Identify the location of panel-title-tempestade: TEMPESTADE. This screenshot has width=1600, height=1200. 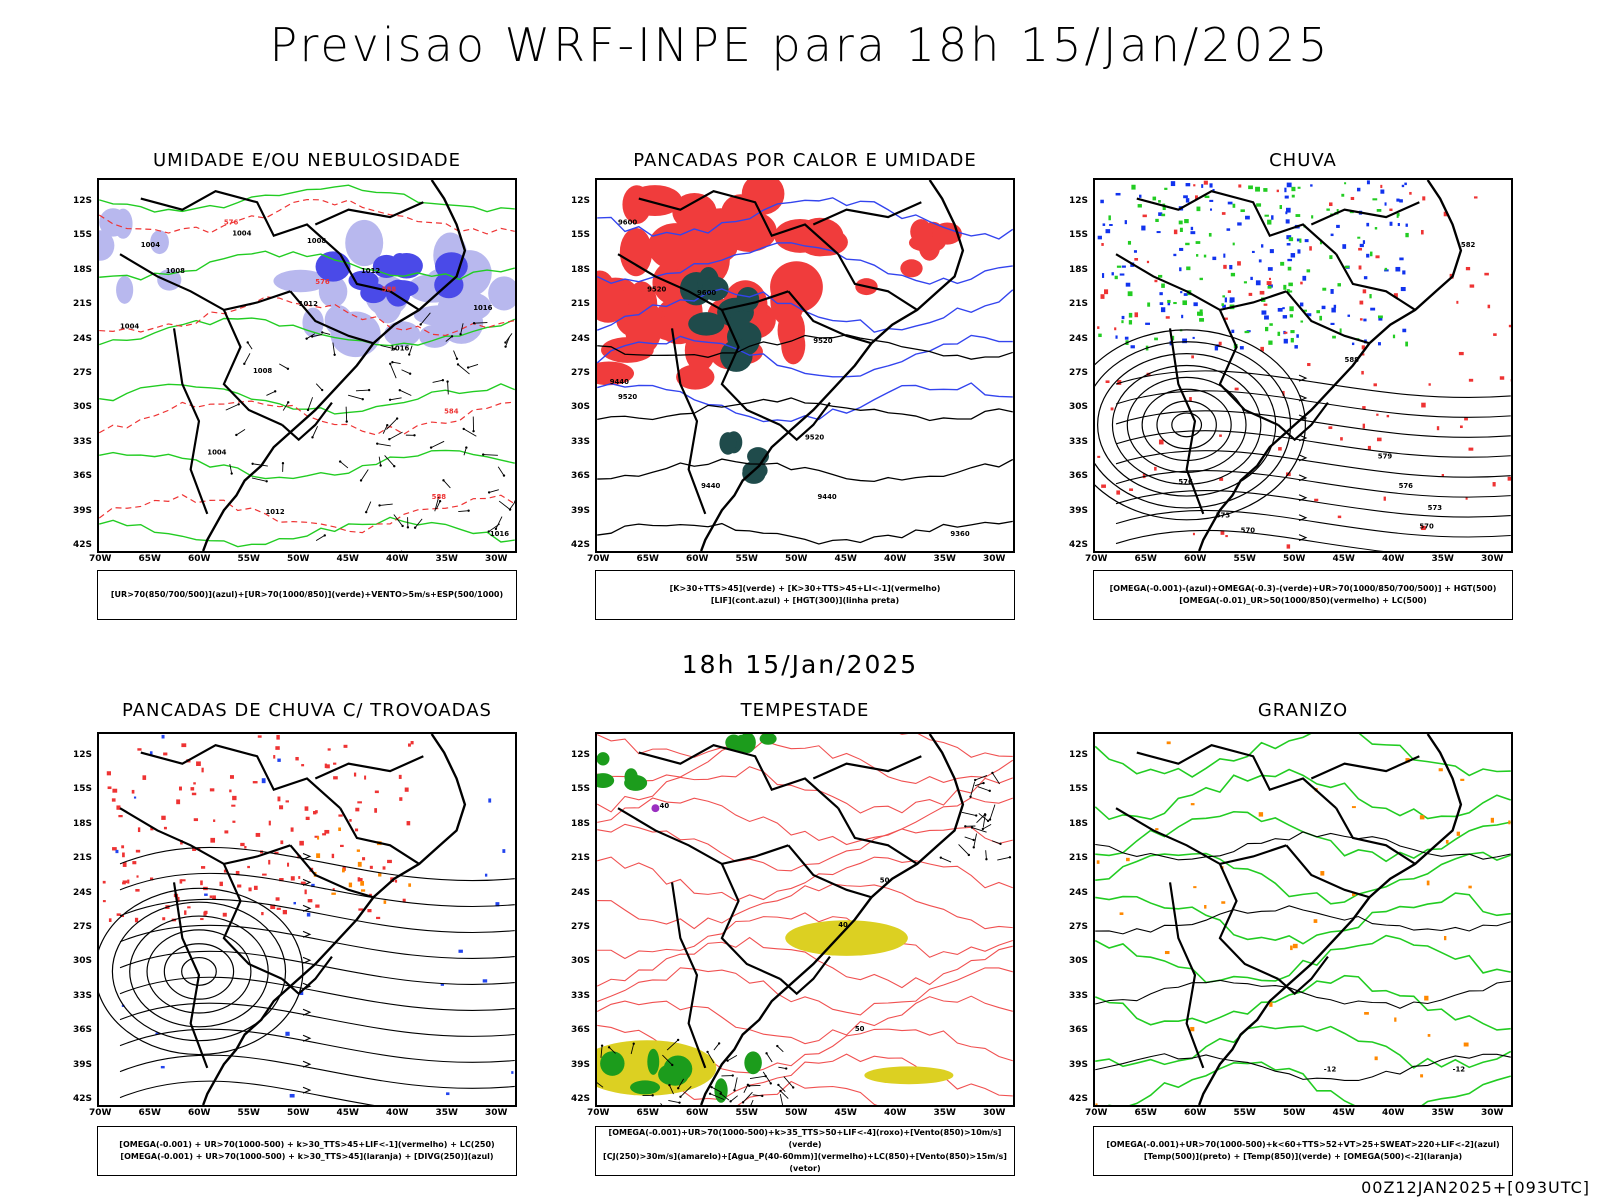
(805, 710).